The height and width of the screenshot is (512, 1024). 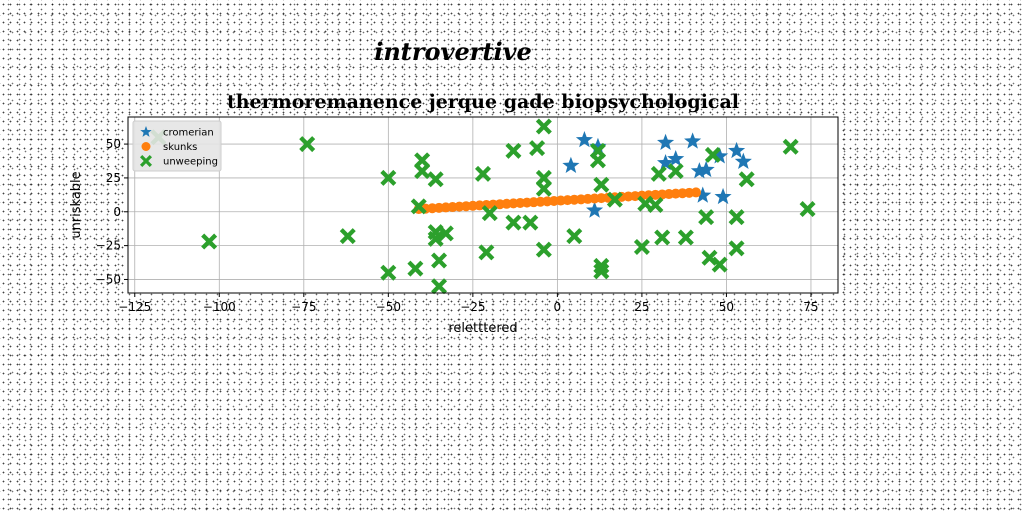 What do you see at coordinates (117, 212) in the screenshot?
I see `y-tick-label: 0` at bounding box center [117, 212].